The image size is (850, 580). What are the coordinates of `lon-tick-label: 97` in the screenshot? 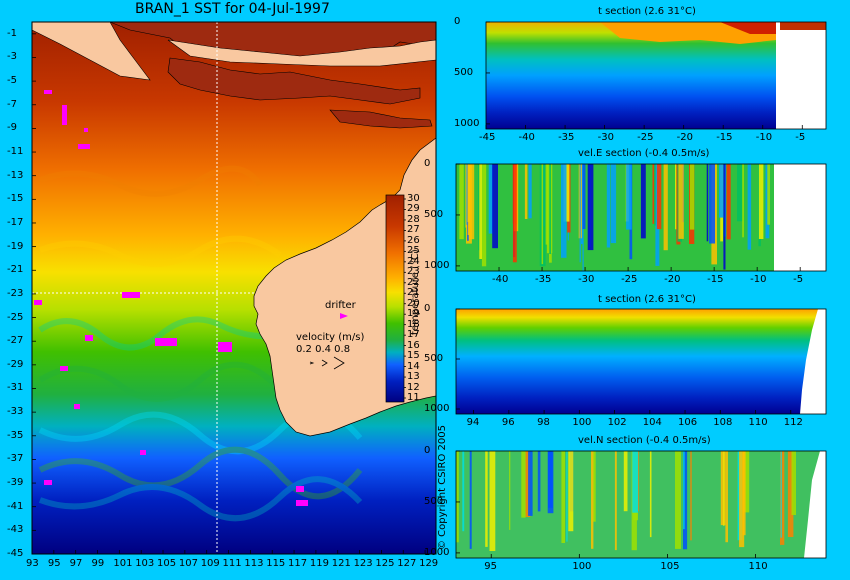 It's located at (76, 563).